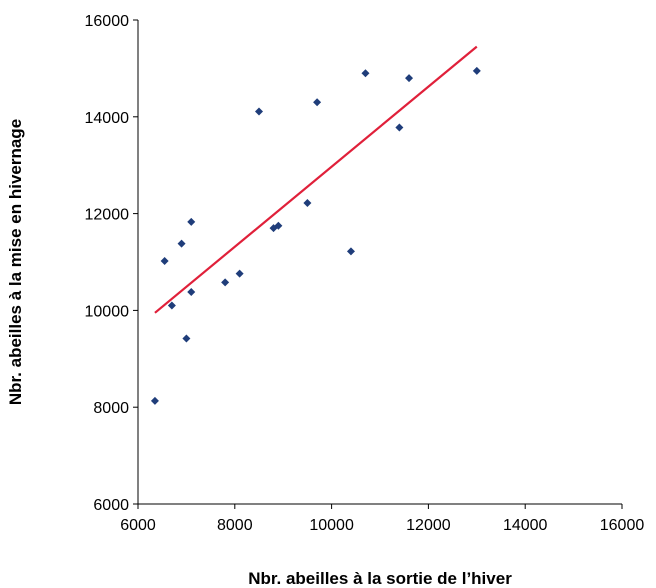 The image size is (656, 588). I want to click on x-tick-label: 14000, so click(525, 525).